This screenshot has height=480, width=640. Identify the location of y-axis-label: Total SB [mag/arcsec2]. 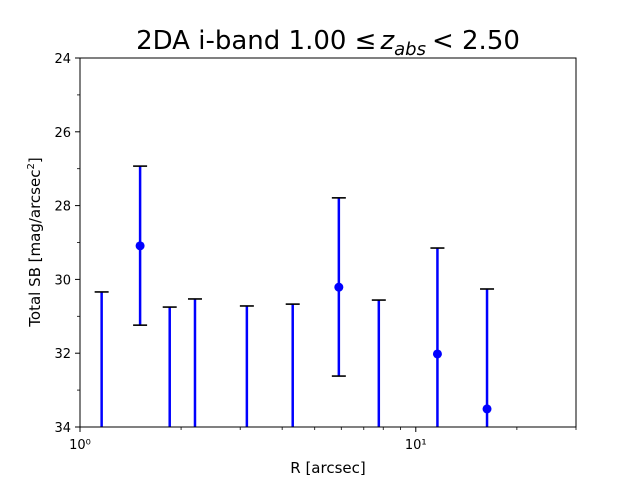
(35, 242).